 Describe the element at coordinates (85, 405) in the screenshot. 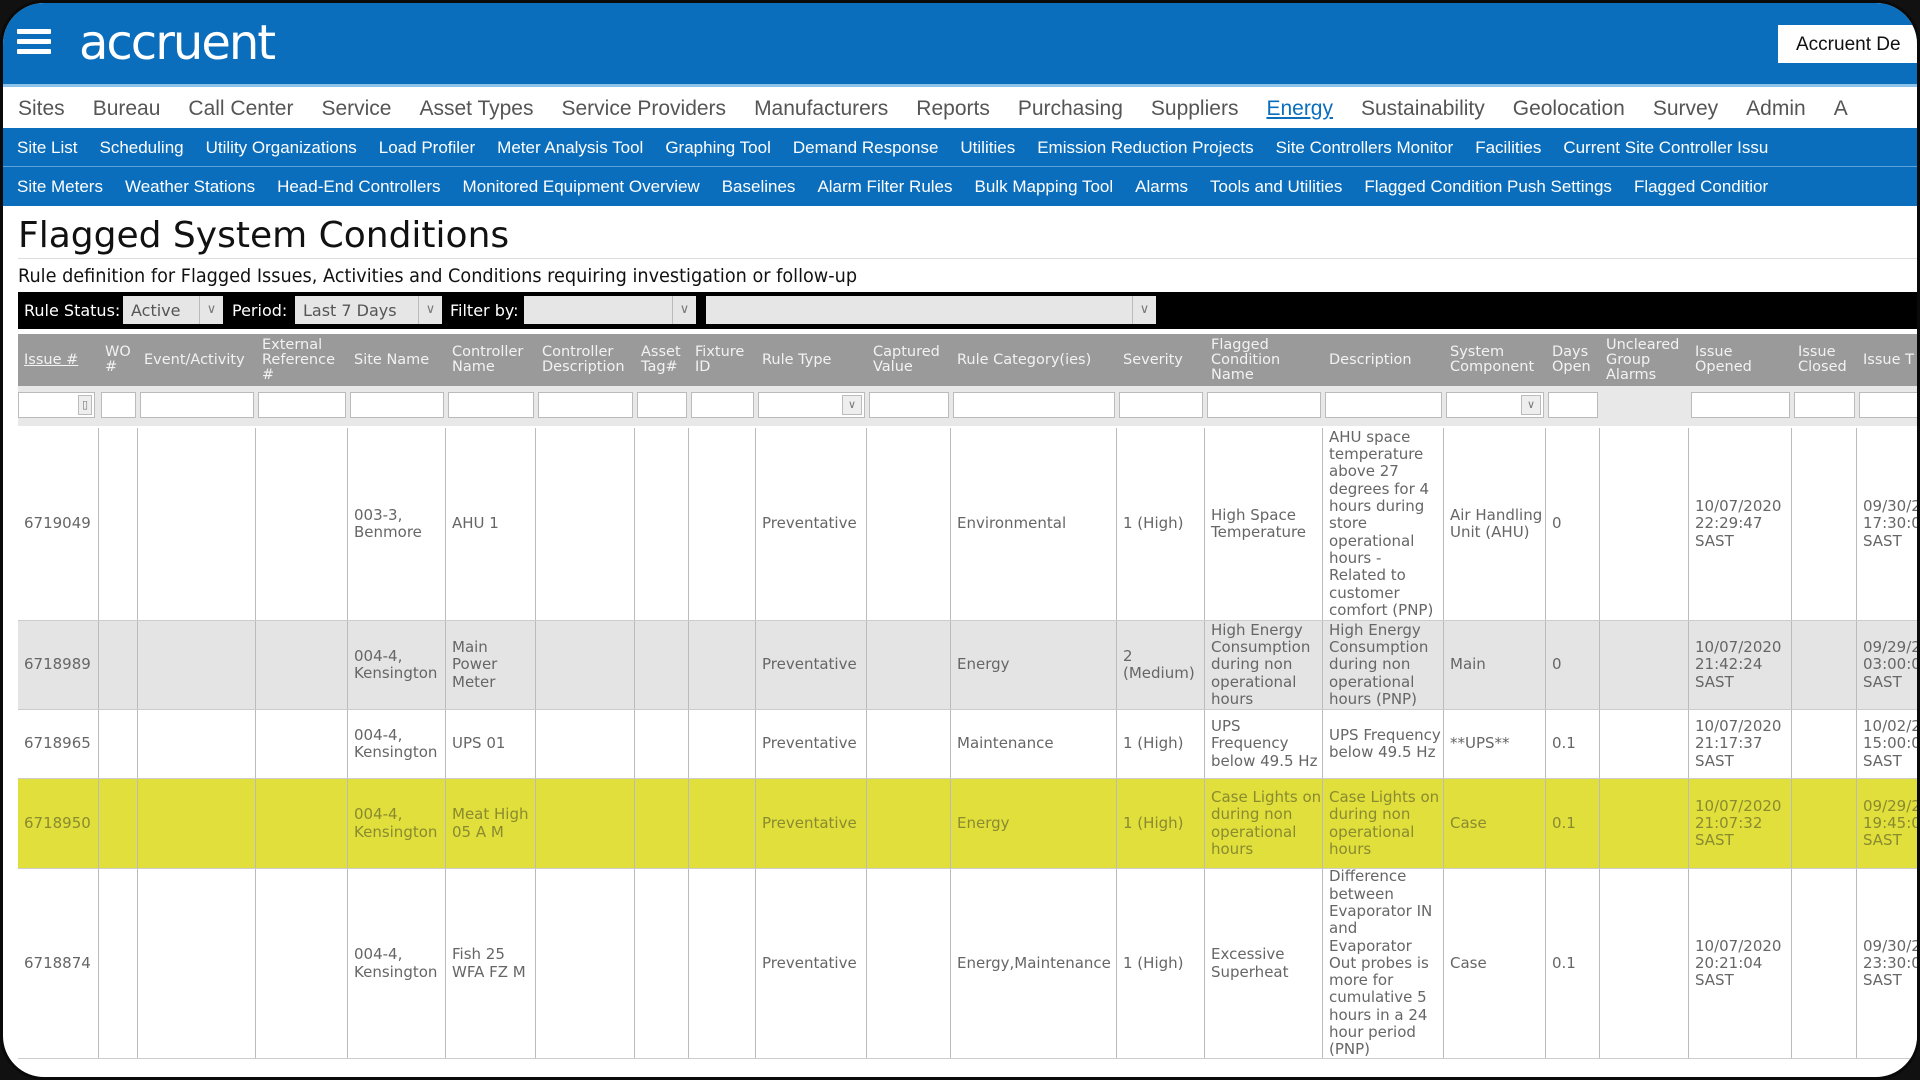

I see `calendar-icon: ▯` at that location.